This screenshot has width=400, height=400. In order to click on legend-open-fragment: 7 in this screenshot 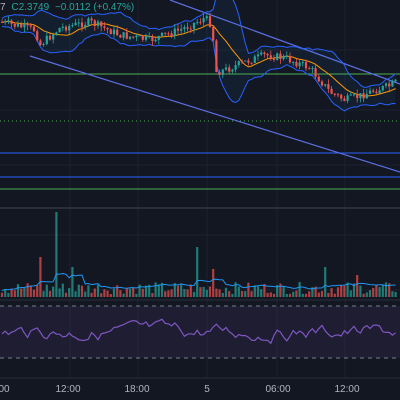, I will do `click(3, 7)`.